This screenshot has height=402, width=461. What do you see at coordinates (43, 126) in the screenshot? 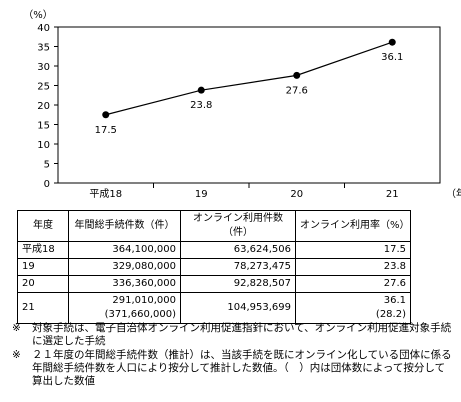
I see `y-tick-label: 15` at bounding box center [43, 126].